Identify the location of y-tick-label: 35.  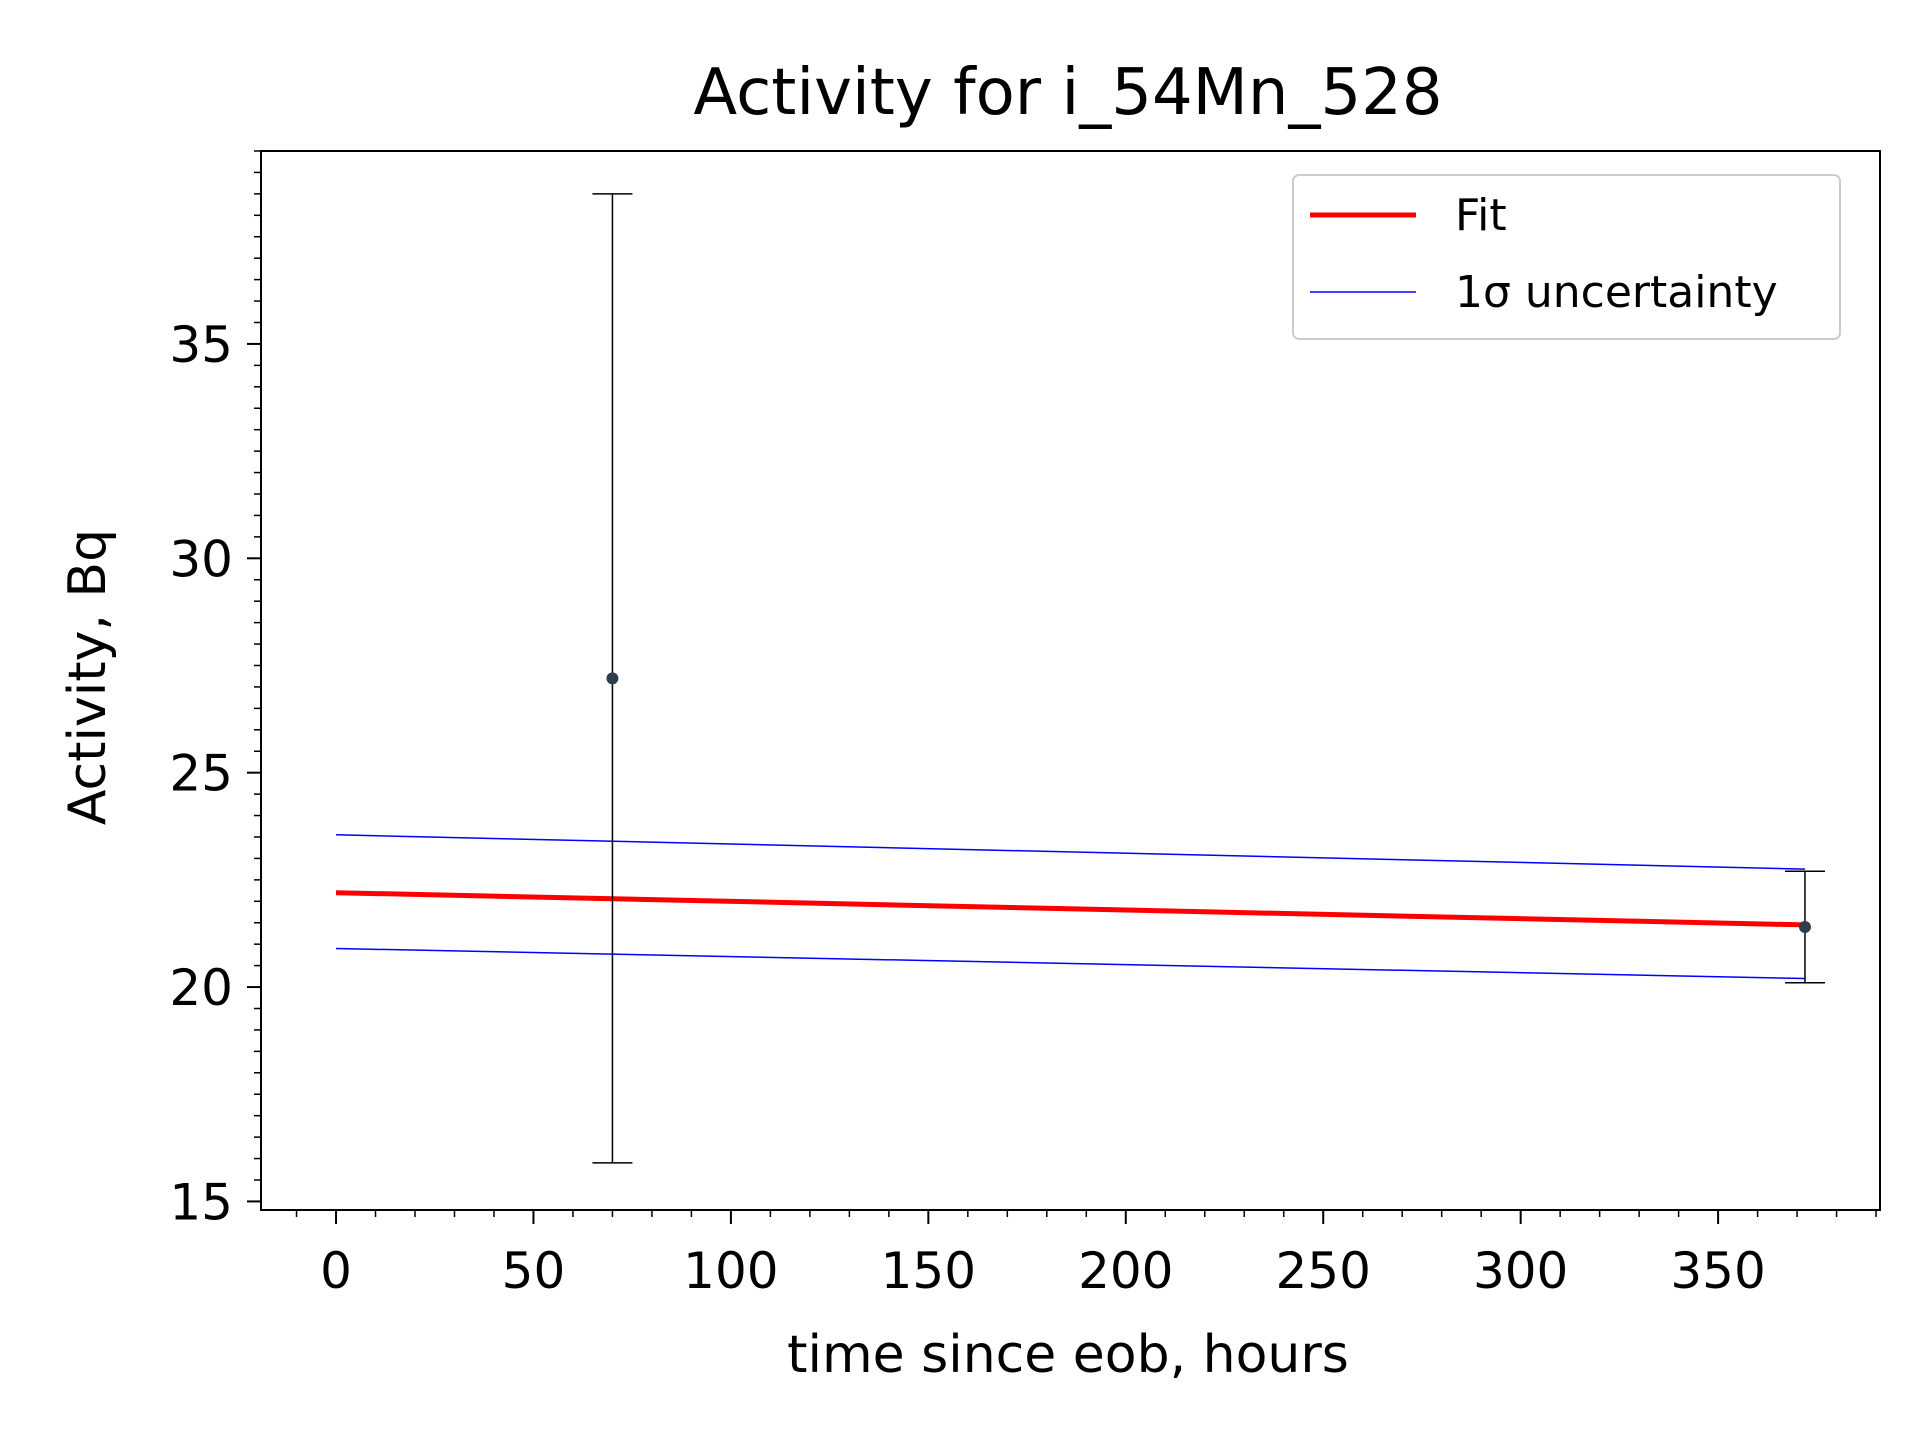
(201, 345).